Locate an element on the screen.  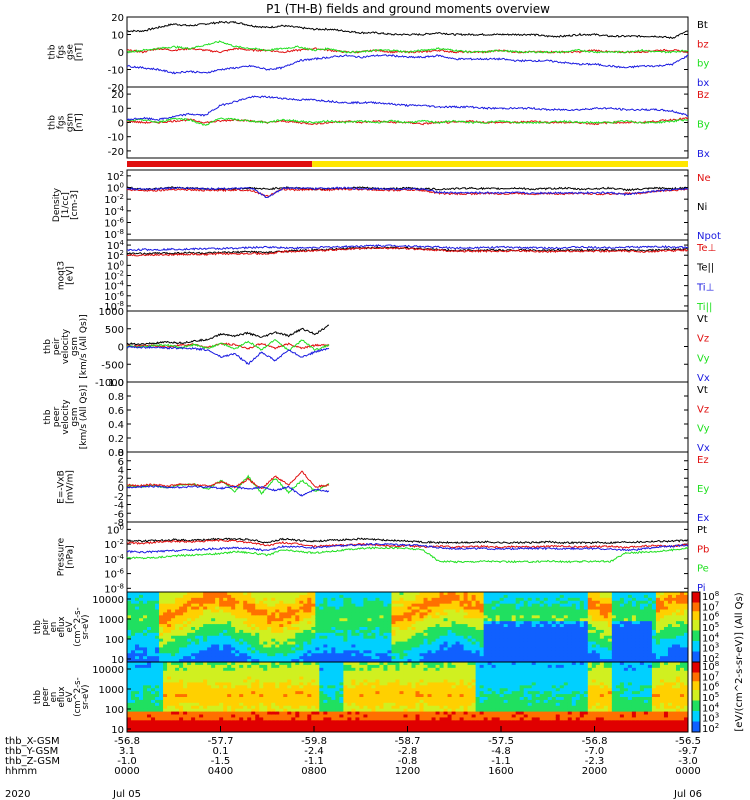
y-tick-label: 104 is located at coordinates (116, 245).